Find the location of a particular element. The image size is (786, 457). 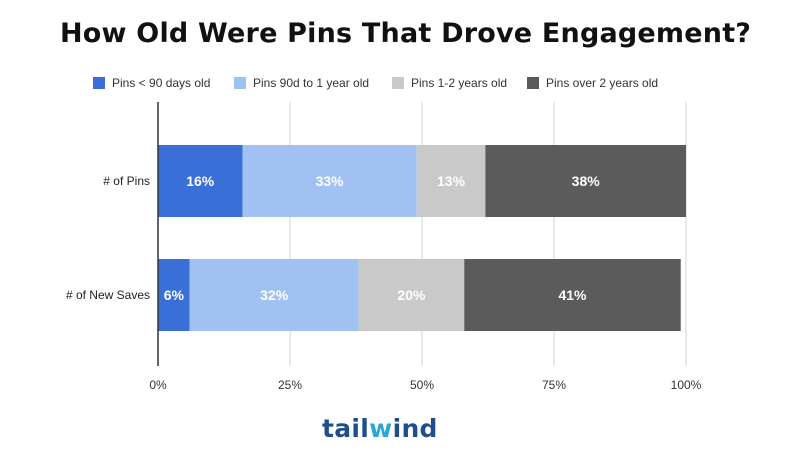

legend-item: Pins 1-2 years old is located at coordinates (449, 83).